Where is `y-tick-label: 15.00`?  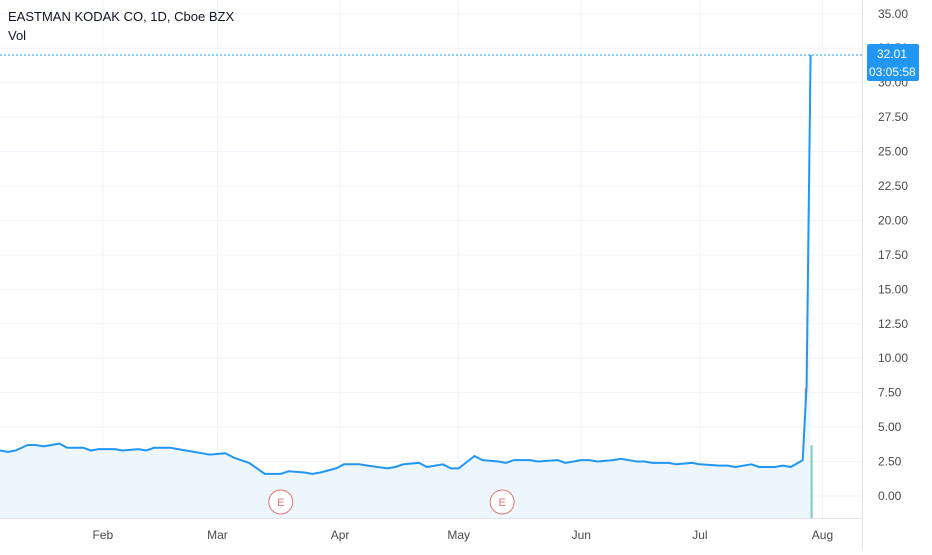 y-tick-label: 15.00 is located at coordinates (893, 289).